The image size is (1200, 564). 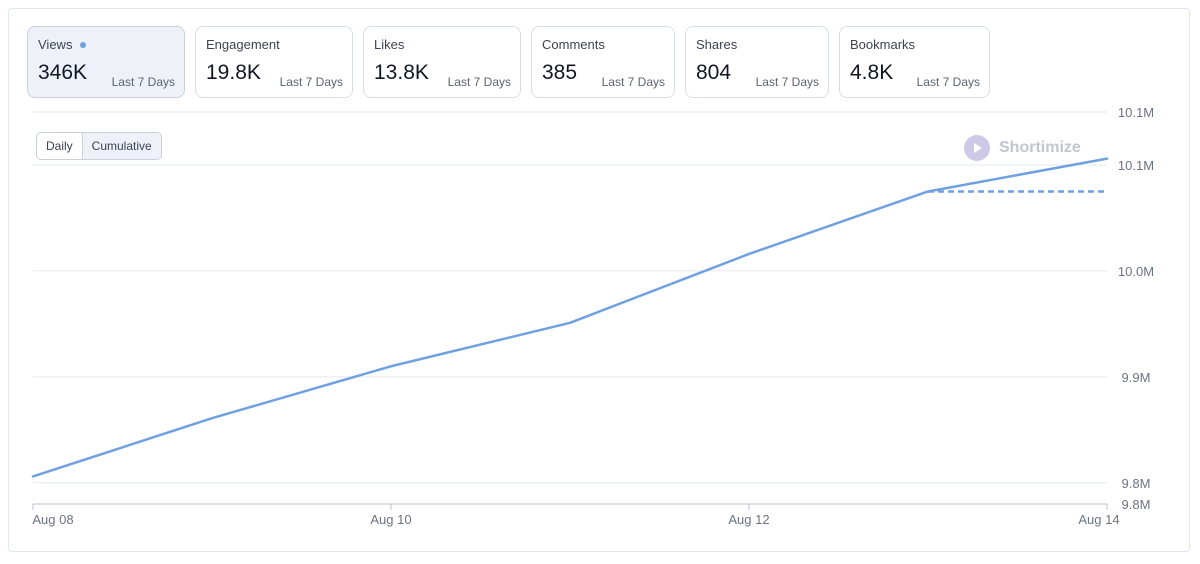 I want to click on x-tick-label: Aug 14, so click(x=1098, y=519).